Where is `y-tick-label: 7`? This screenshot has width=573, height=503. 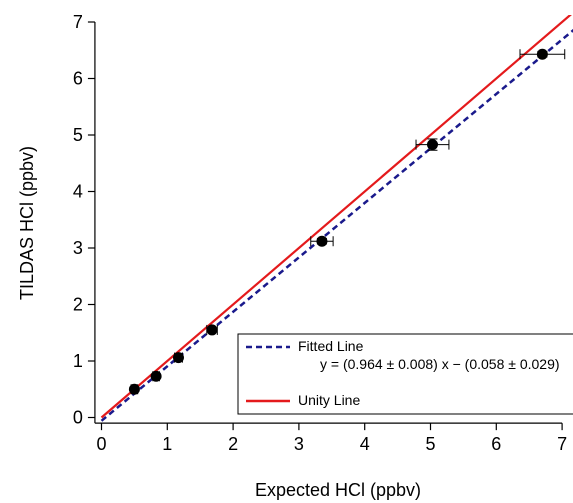
y-tick-label: 7 is located at coordinates (78, 22).